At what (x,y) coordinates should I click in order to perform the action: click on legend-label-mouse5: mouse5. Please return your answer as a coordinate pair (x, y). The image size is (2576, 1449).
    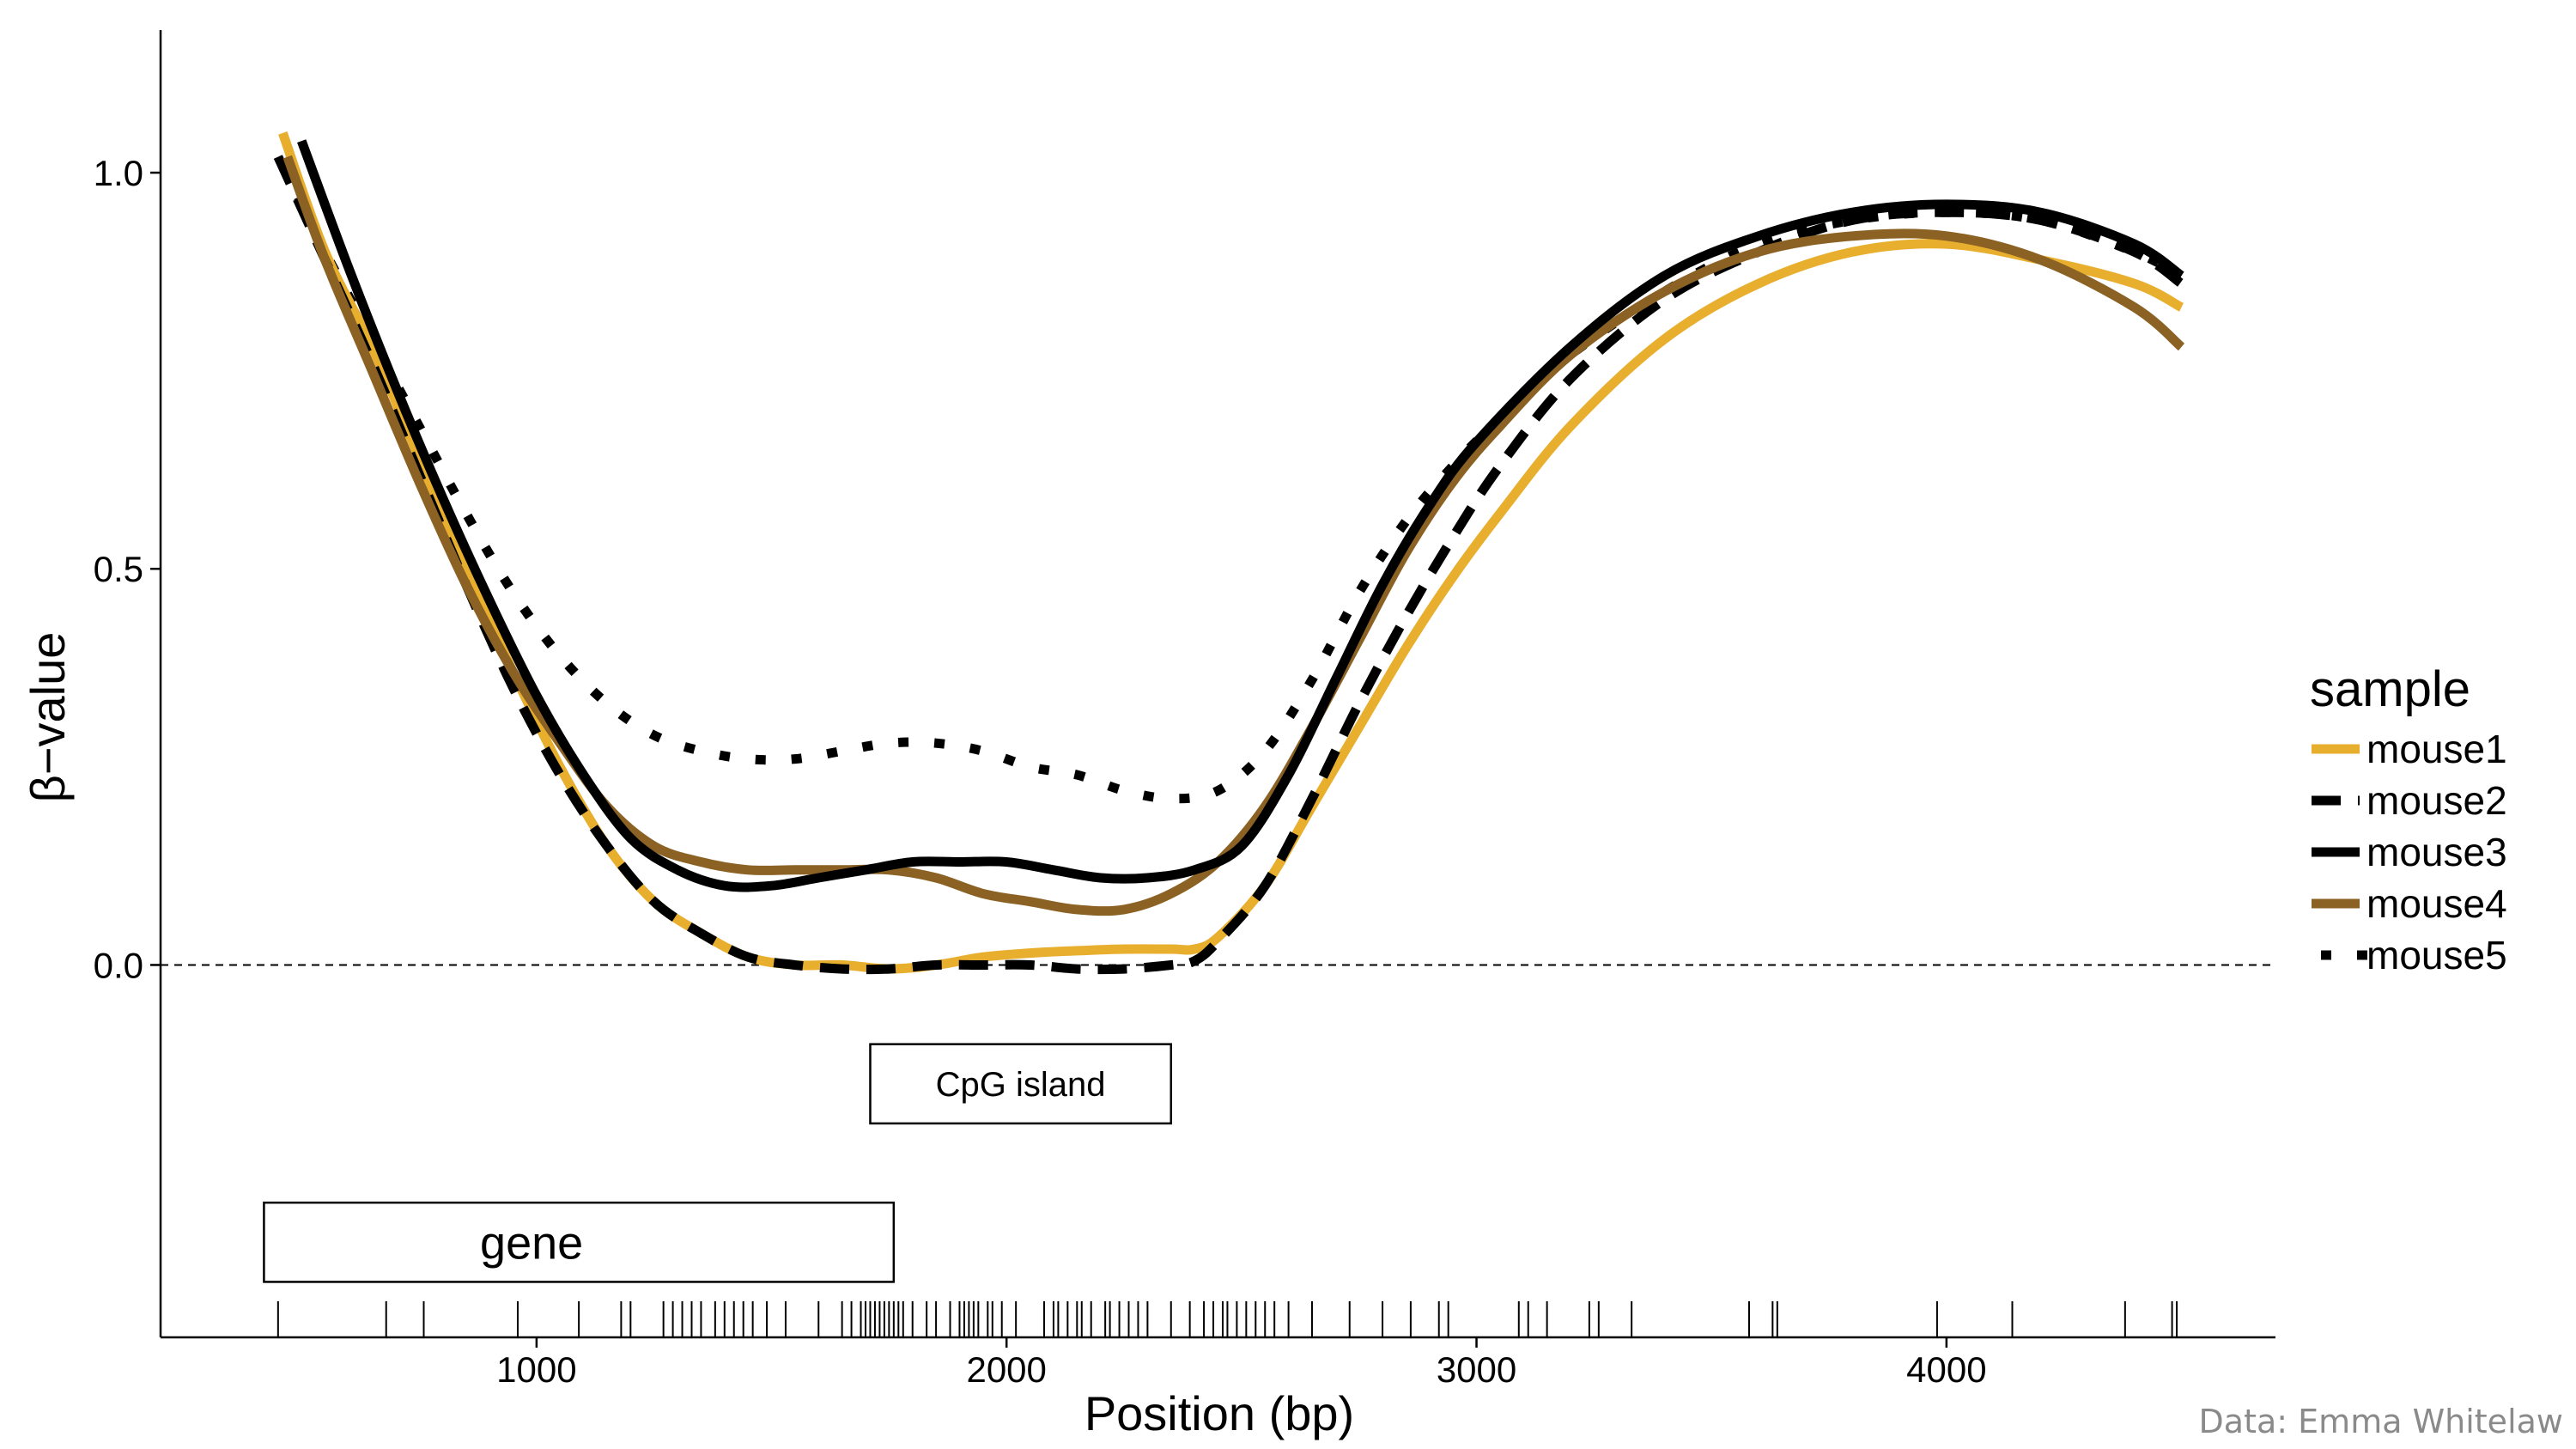
    Looking at the image, I should click on (2436, 955).